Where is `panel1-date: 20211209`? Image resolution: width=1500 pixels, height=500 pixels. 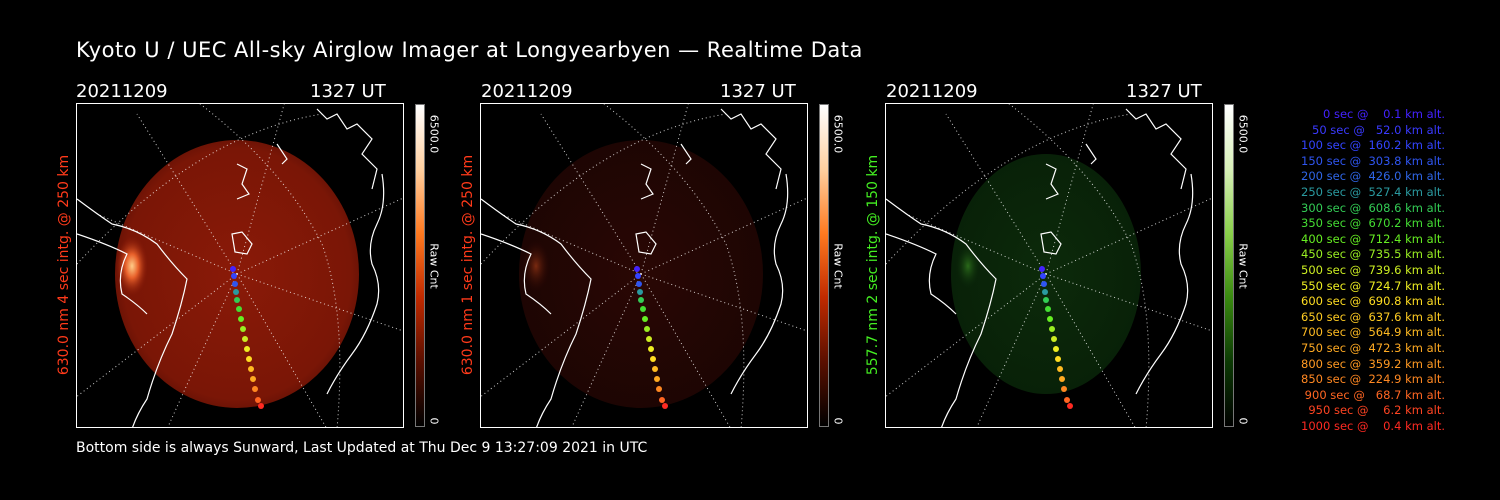 panel1-date: 20211209 is located at coordinates (122, 91).